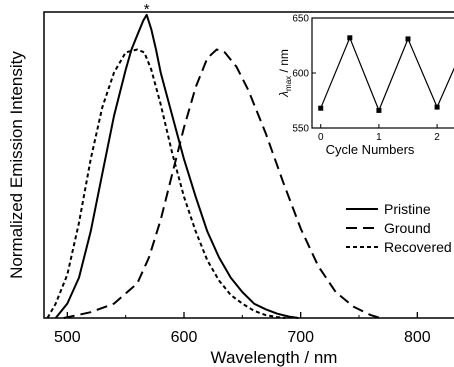  I want to click on inset-x-tick-label: 2, so click(437, 137).